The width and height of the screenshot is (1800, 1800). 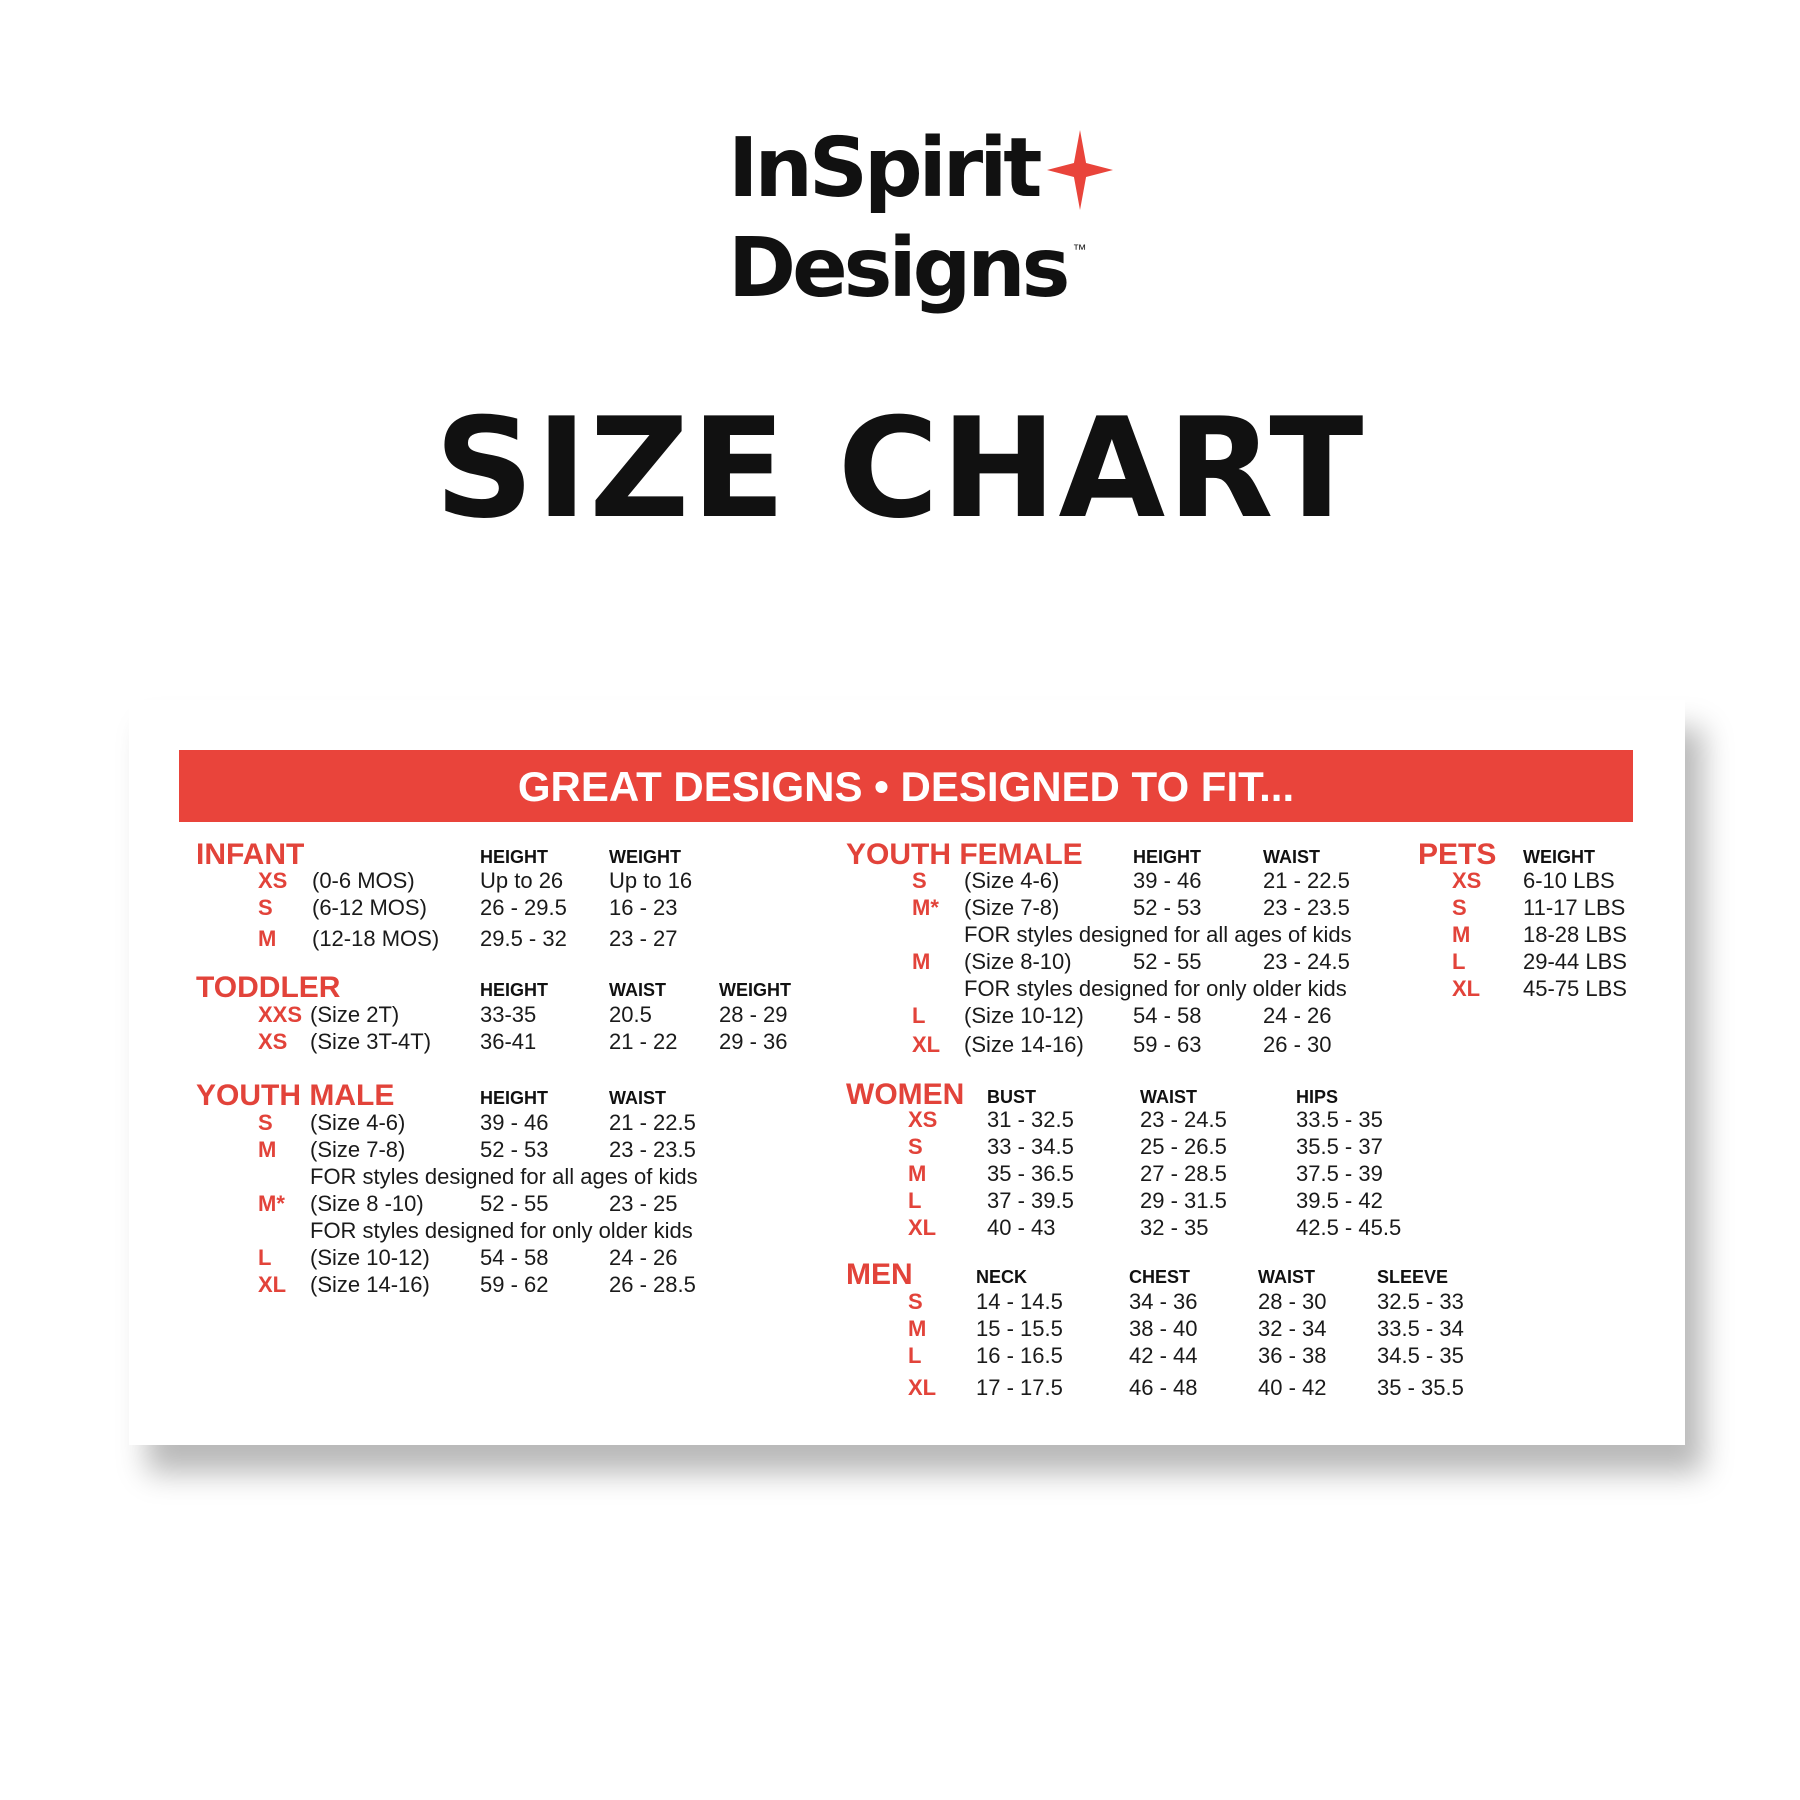 What do you see at coordinates (523, 907) in the screenshot?
I see `measurement-cell: 26 - 29.5` at bounding box center [523, 907].